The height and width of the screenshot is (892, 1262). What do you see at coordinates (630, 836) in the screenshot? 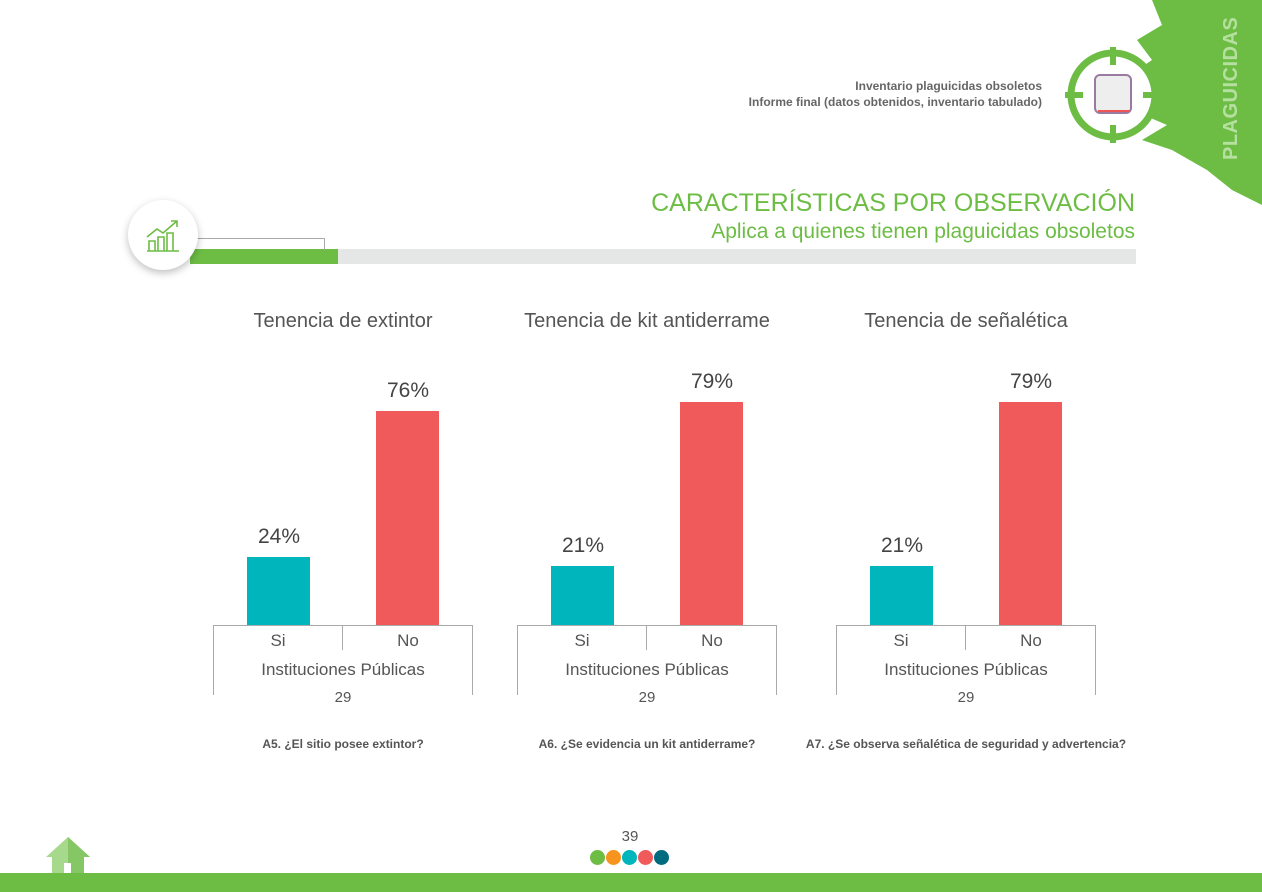
I see `page-number: 39` at bounding box center [630, 836].